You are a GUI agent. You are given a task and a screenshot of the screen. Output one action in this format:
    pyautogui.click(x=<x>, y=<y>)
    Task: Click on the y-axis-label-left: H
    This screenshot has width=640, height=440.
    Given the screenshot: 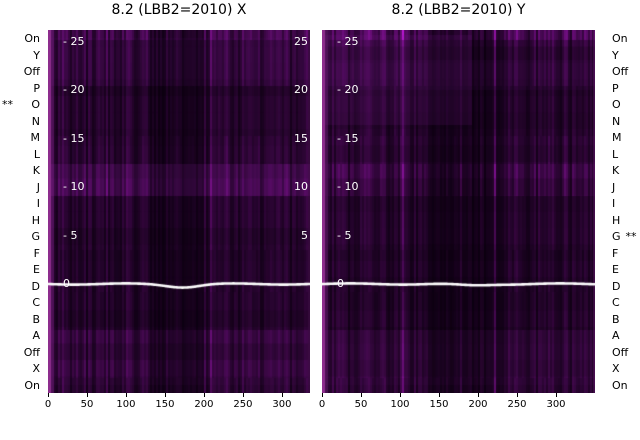 What is the action you would take?
    pyautogui.click(x=22, y=220)
    